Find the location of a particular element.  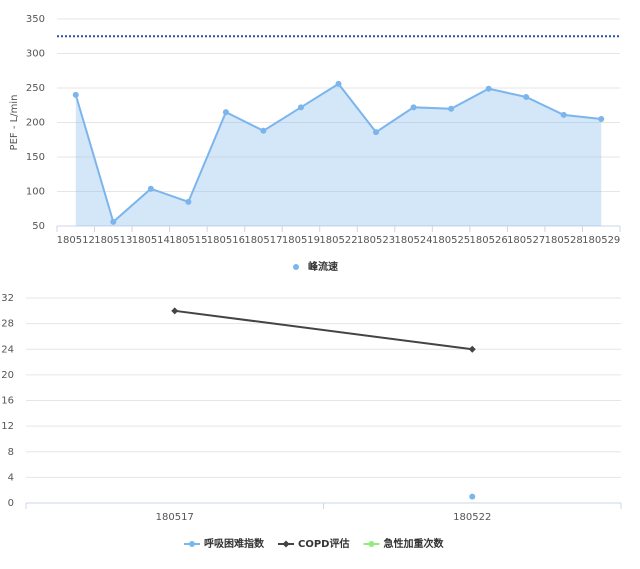

x-tick-label: 180527 is located at coordinates (526, 240).